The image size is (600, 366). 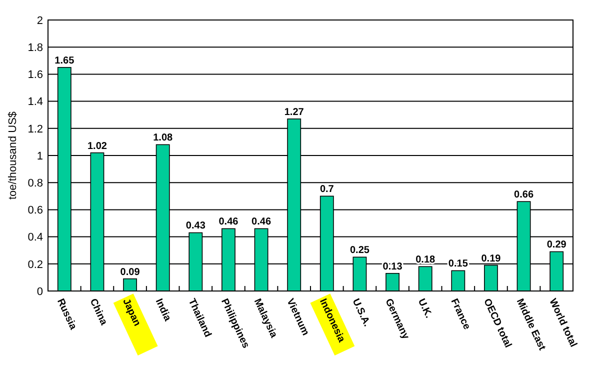 What do you see at coordinates (98, 312) in the screenshot?
I see `x-tick-label: China` at bounding box center [98, 312].